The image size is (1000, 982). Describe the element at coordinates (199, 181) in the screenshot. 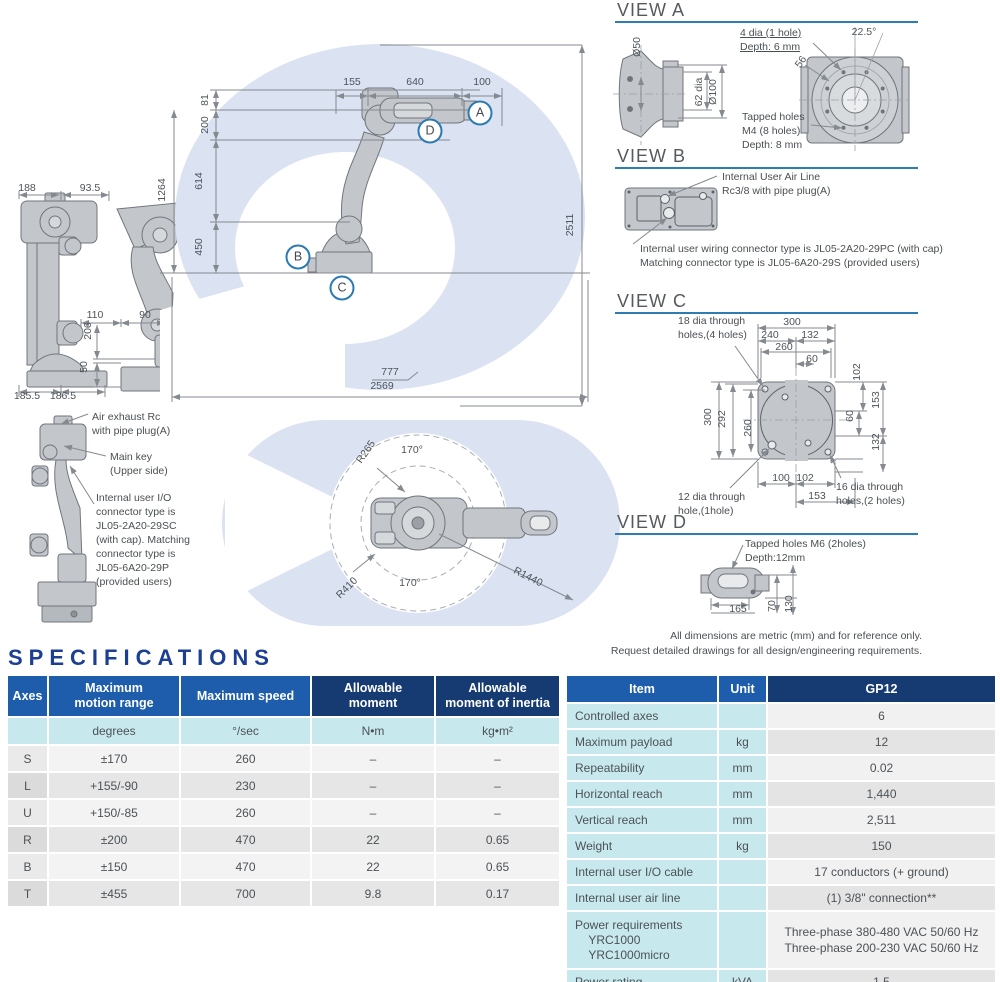

I see `dim-614: 614` at that location.